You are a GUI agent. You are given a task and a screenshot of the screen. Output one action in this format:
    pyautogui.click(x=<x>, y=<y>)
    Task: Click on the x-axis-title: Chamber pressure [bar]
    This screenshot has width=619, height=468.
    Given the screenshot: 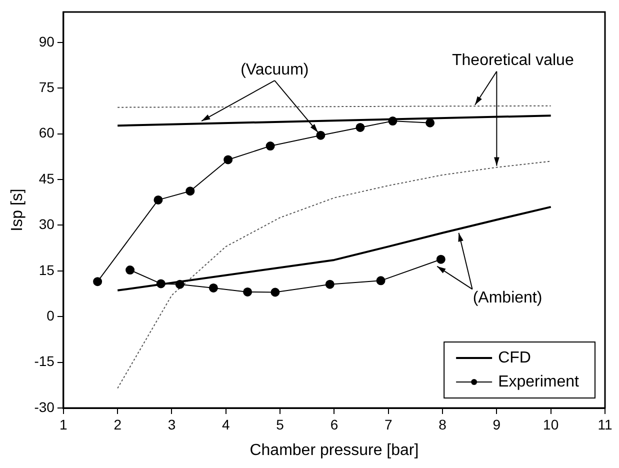 What is the action you would take?
    pyautogui.click(x=334, y=450)
    